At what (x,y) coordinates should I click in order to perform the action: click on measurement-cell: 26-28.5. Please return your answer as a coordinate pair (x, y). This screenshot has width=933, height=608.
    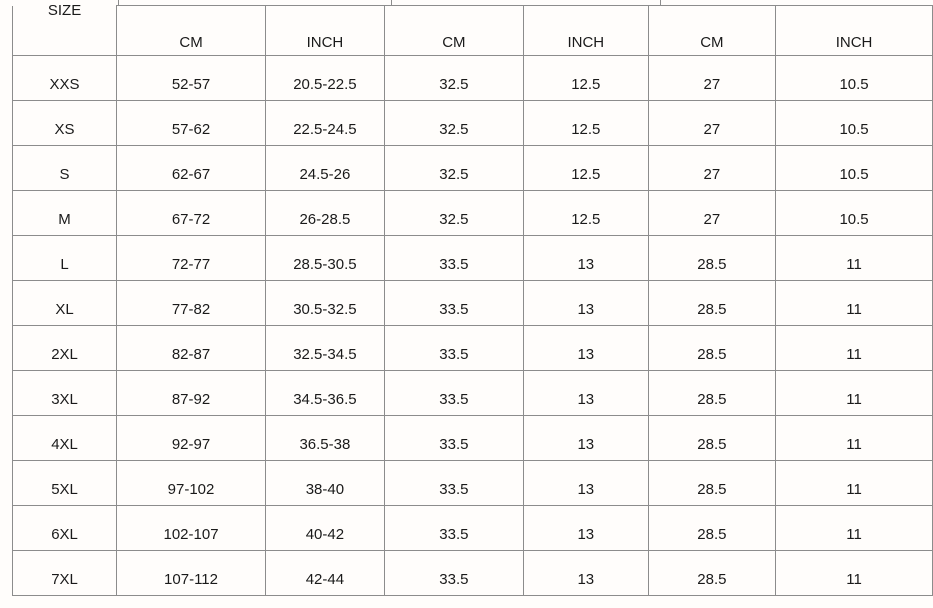
    Looking at the image, I should click on (324, 213).